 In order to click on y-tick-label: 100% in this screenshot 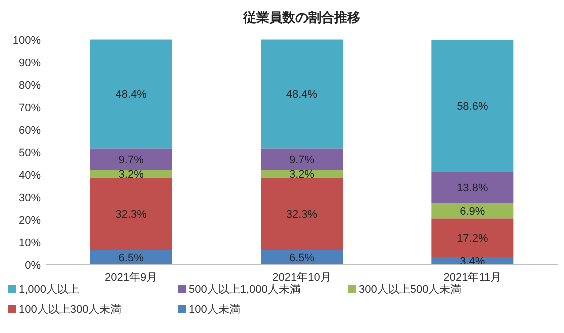, I will do `click(27, 41)`.